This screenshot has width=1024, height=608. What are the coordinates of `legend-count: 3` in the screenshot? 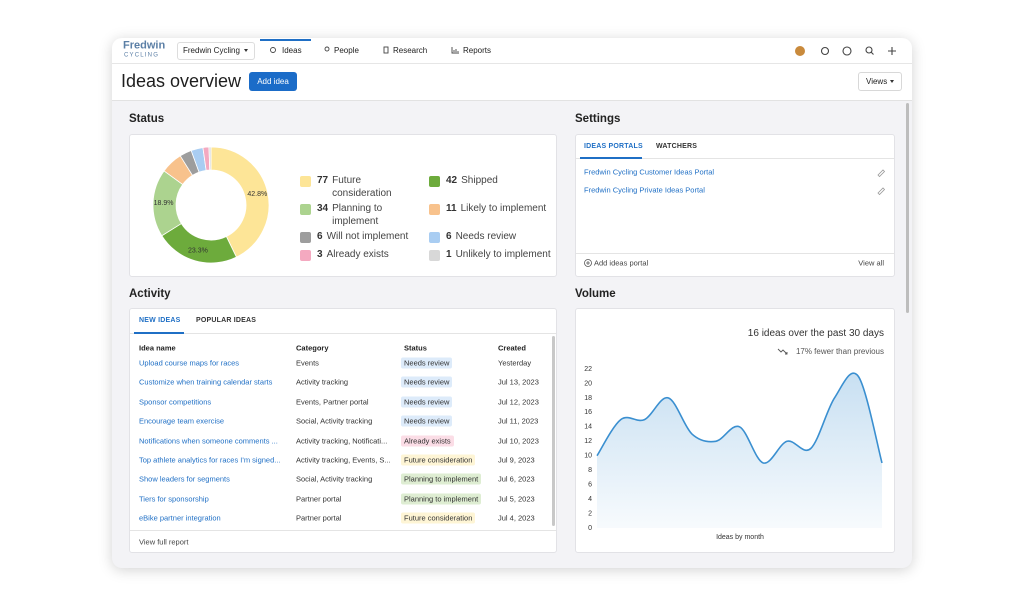 It's located at (320, 254).